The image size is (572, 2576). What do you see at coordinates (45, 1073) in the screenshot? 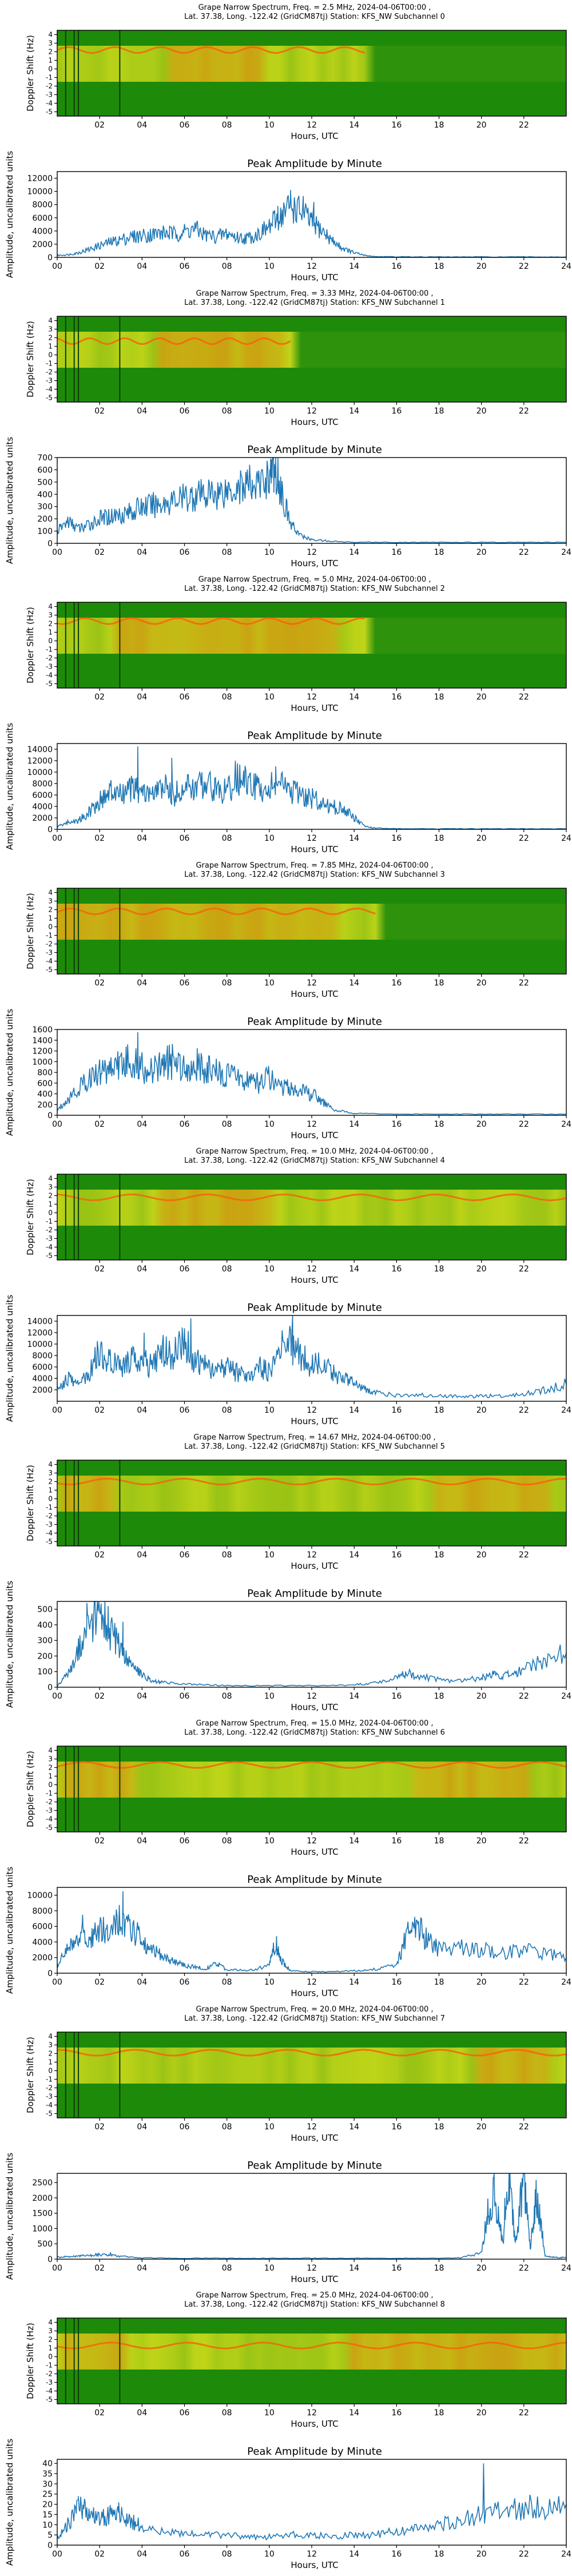
I see `y-tick-label: 800` at bounding box center [45, 1073].